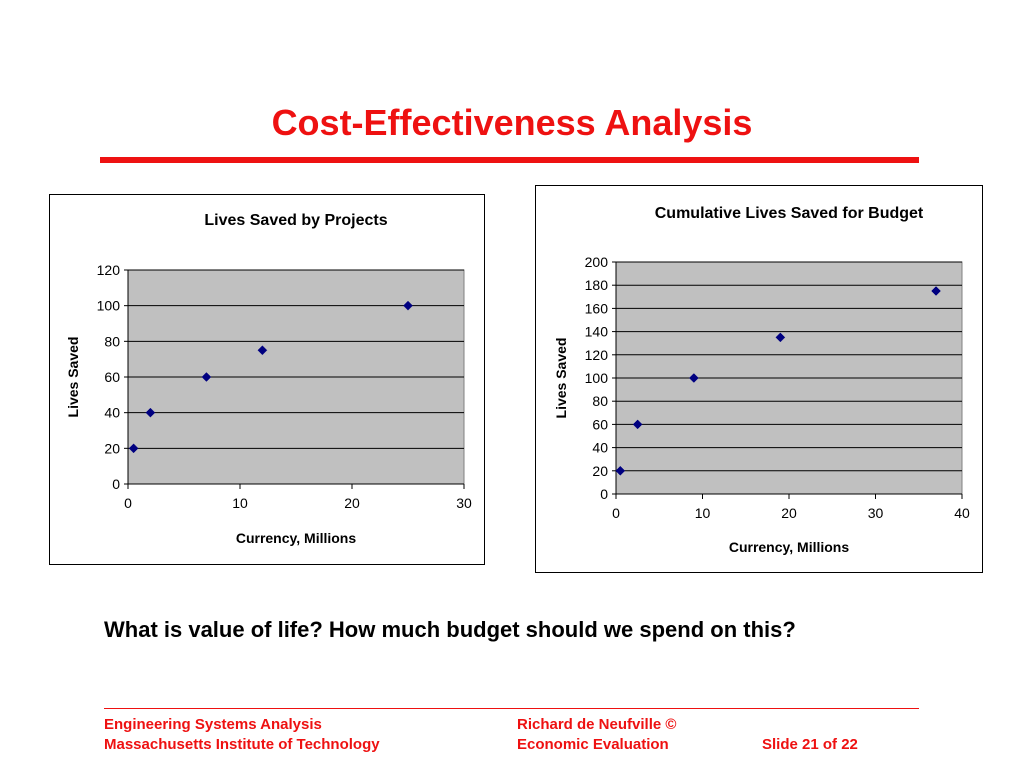  Describe the element at coordinates (597, 308) in the screenshot. I see `y-tick-label: 160` at that location.